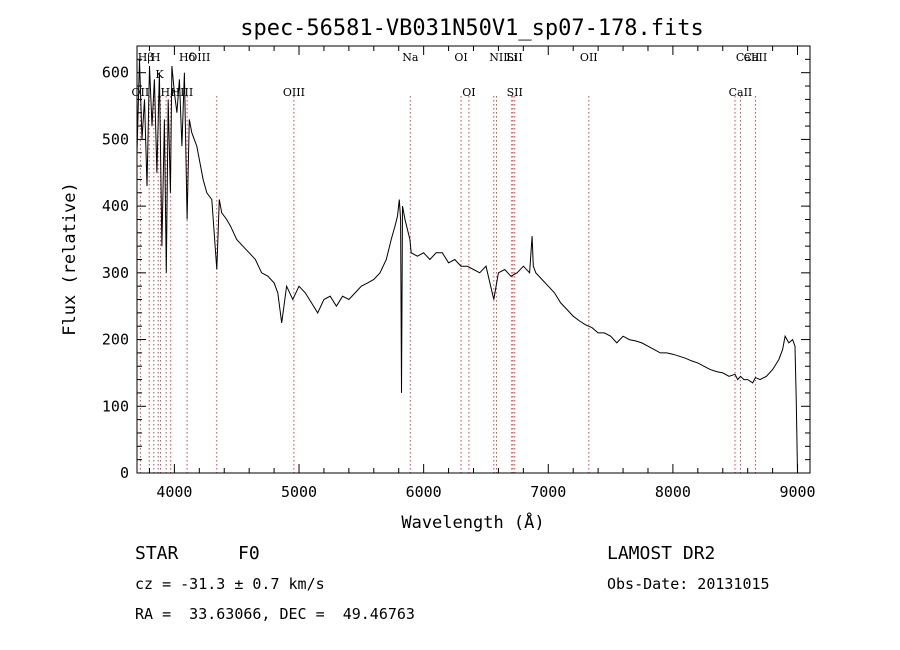  Describe the element at coordinates (472, 28) in the screenshot. I see `chart-title: spec-56581-VB031N50V1_sp07-178.fits` at that location.